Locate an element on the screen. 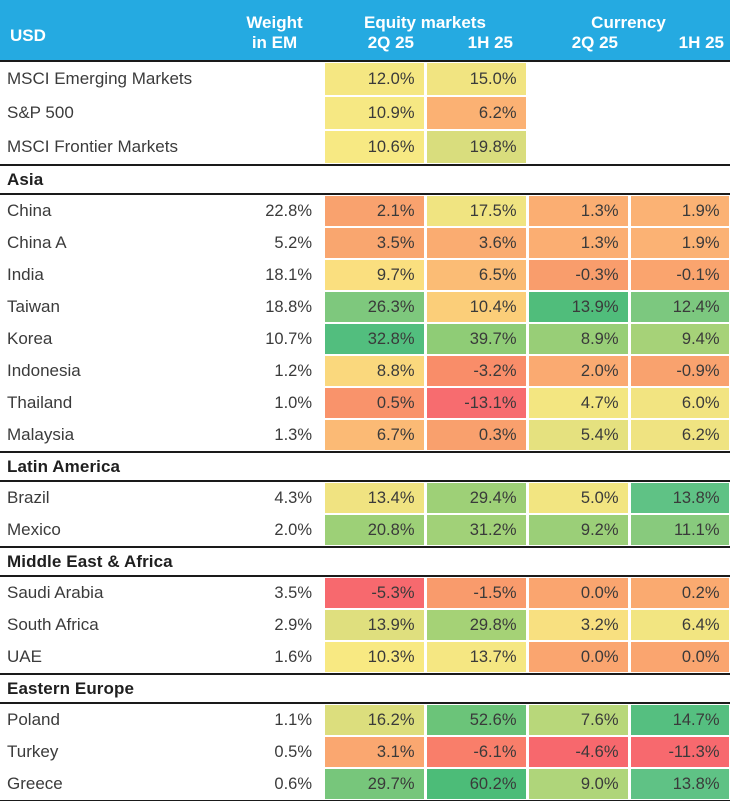 The image size is (730, 801). heatmap-cell: 12.0% is located at coordinates (374, 79).